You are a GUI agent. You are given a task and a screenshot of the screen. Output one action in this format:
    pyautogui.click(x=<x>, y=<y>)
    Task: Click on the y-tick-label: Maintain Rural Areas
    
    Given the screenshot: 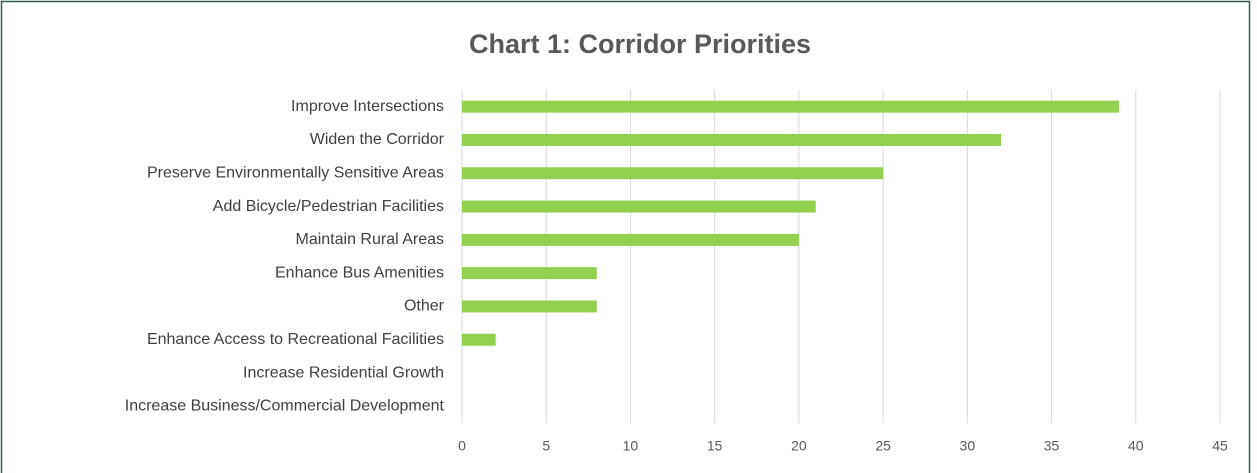 What is the action you would take?
    pyautogui.click(x=369, y=239)
    